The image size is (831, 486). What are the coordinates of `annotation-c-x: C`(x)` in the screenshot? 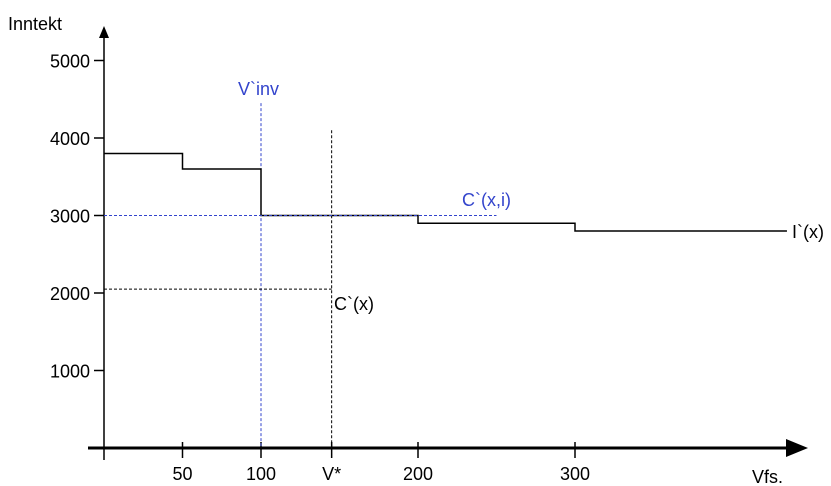 It's located at (354, 304).